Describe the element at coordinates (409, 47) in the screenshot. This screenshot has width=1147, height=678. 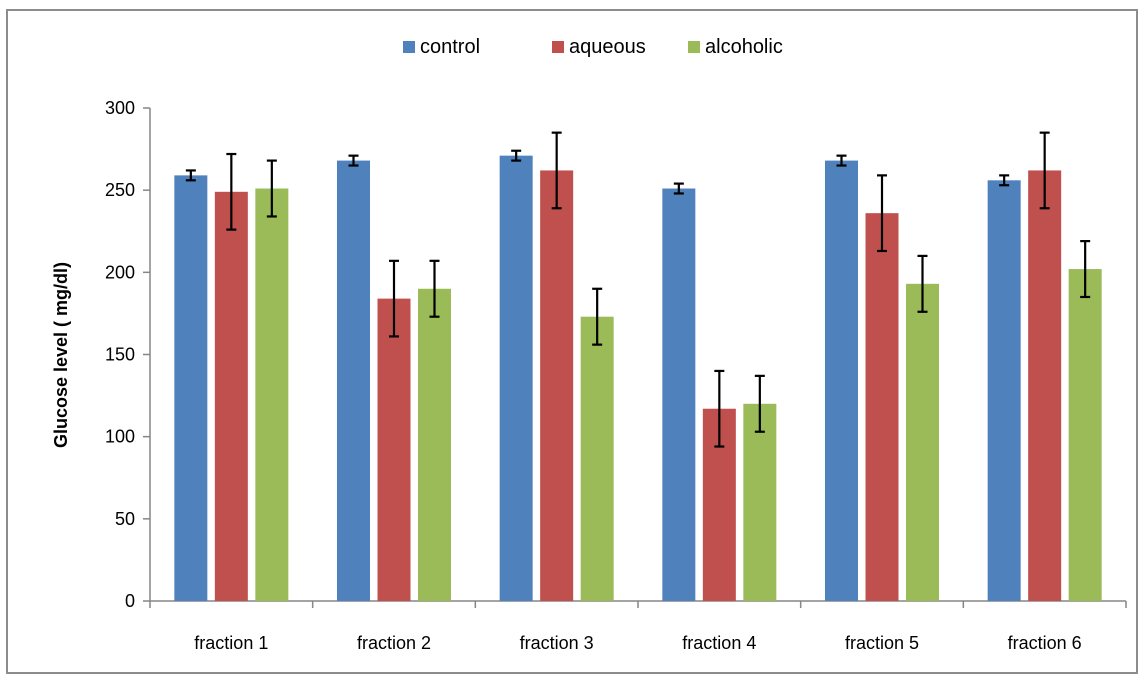
I see `legend-swatch-control` at that location.